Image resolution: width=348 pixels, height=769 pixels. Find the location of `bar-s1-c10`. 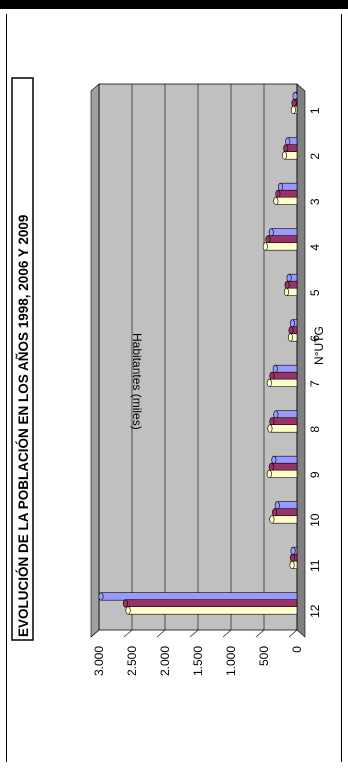

bar-s1-c10 is located at coordinates (287, 505).